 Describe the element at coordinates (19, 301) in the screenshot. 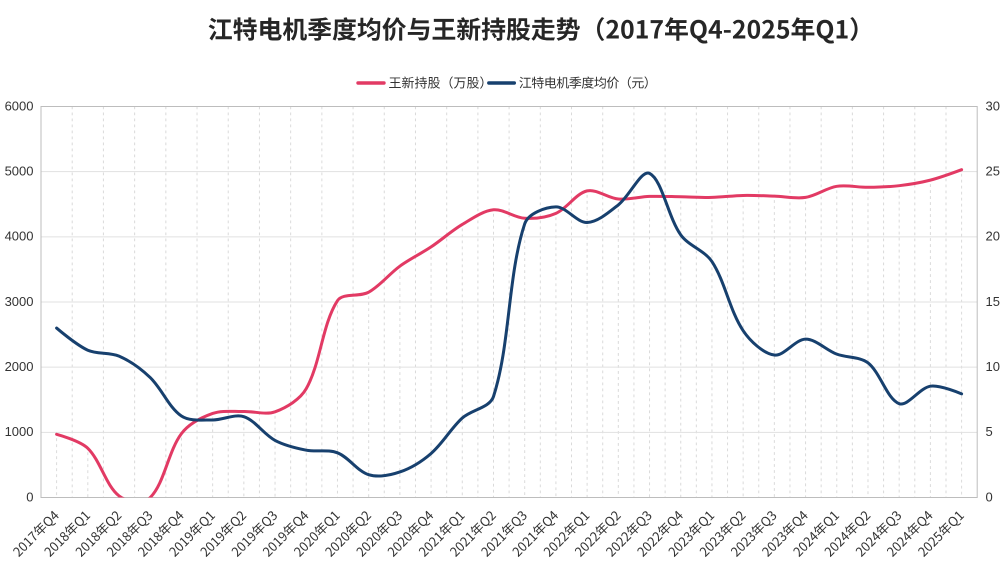

I see `svg-text: 3000` at that location.